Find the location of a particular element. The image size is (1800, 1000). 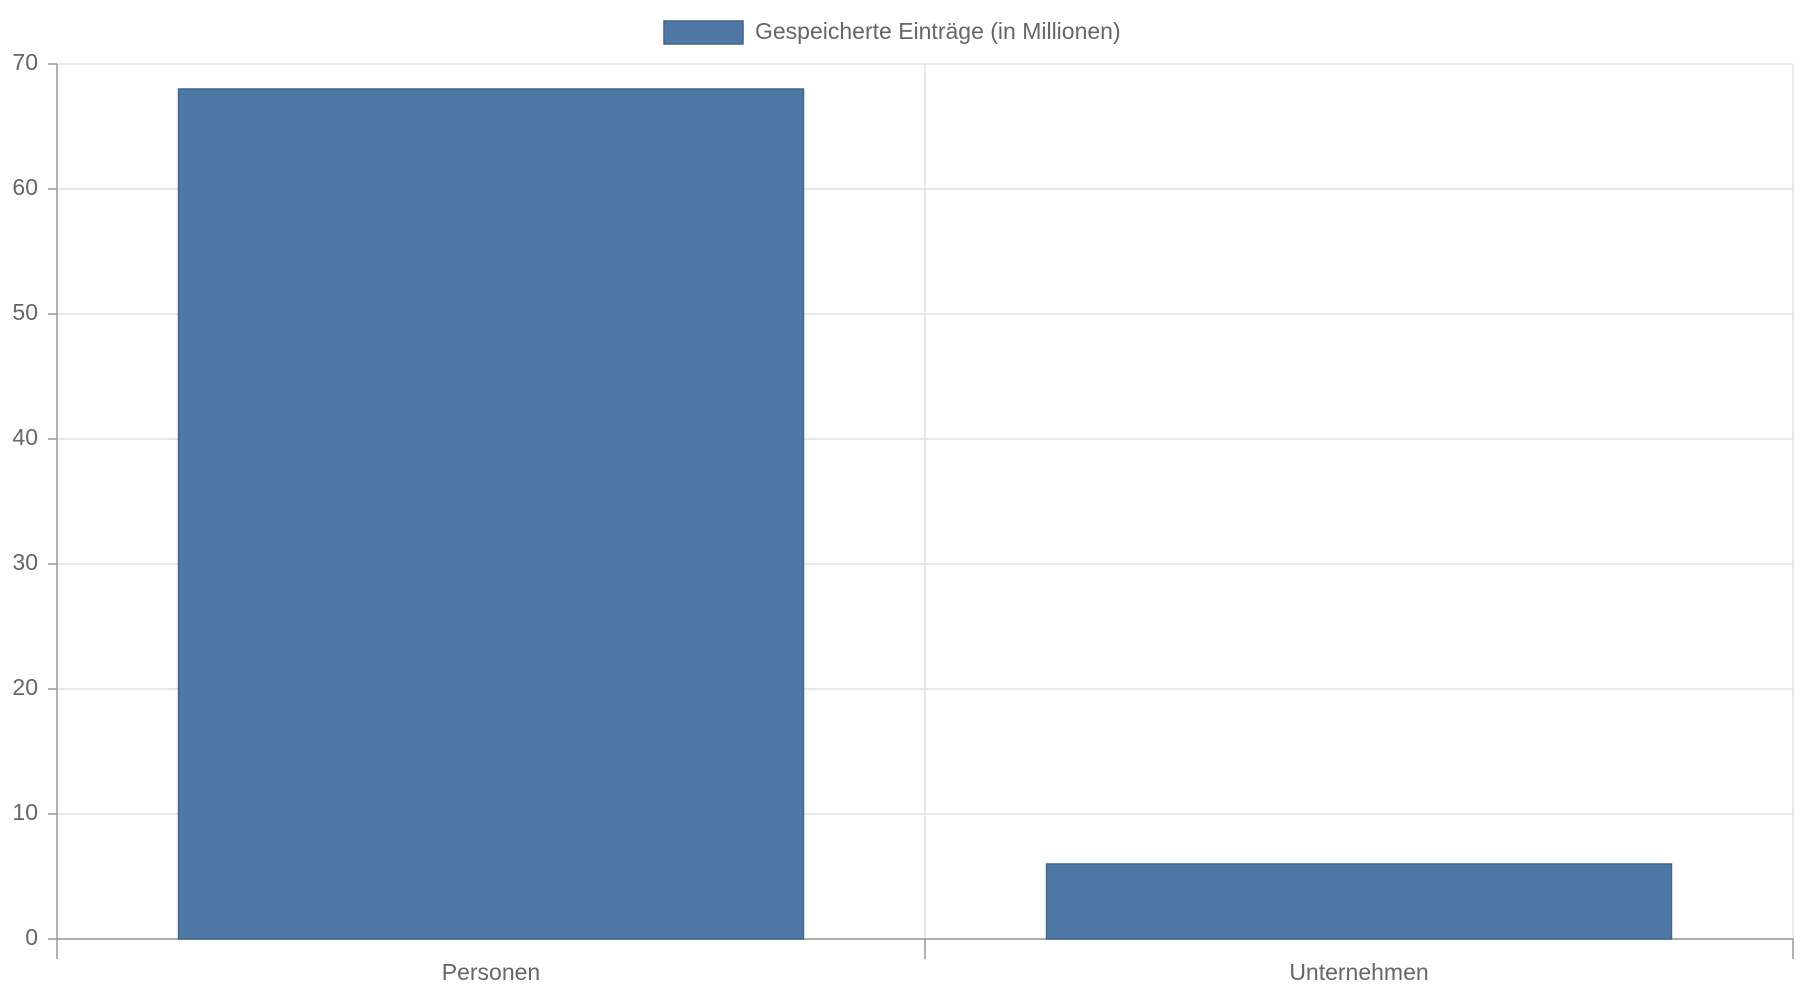

legend-swatch is located at coordinates (703, 32).